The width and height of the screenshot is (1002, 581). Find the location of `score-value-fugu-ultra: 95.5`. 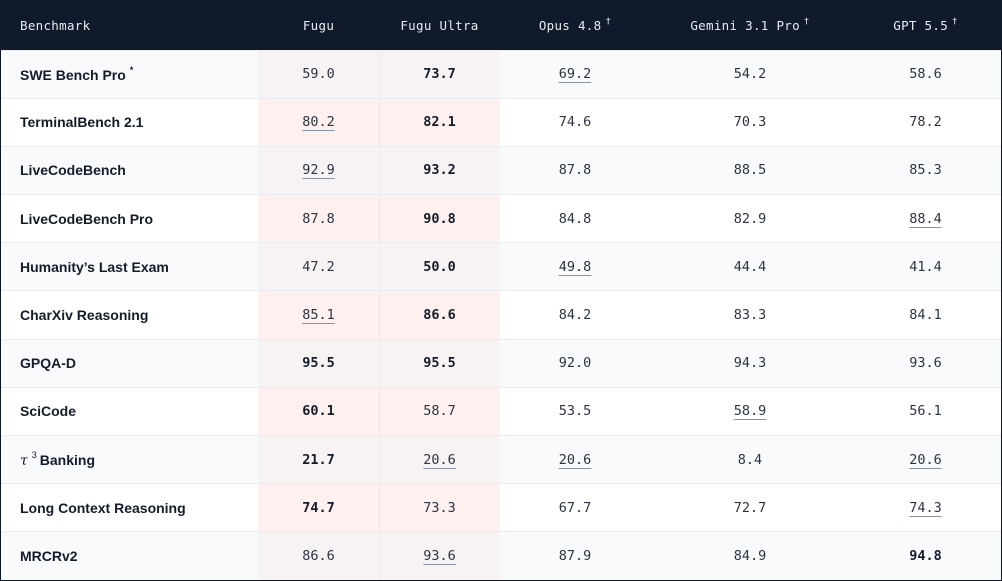

score-value-fugu-ultra: 95.5 is located at coordinates (439, 363).